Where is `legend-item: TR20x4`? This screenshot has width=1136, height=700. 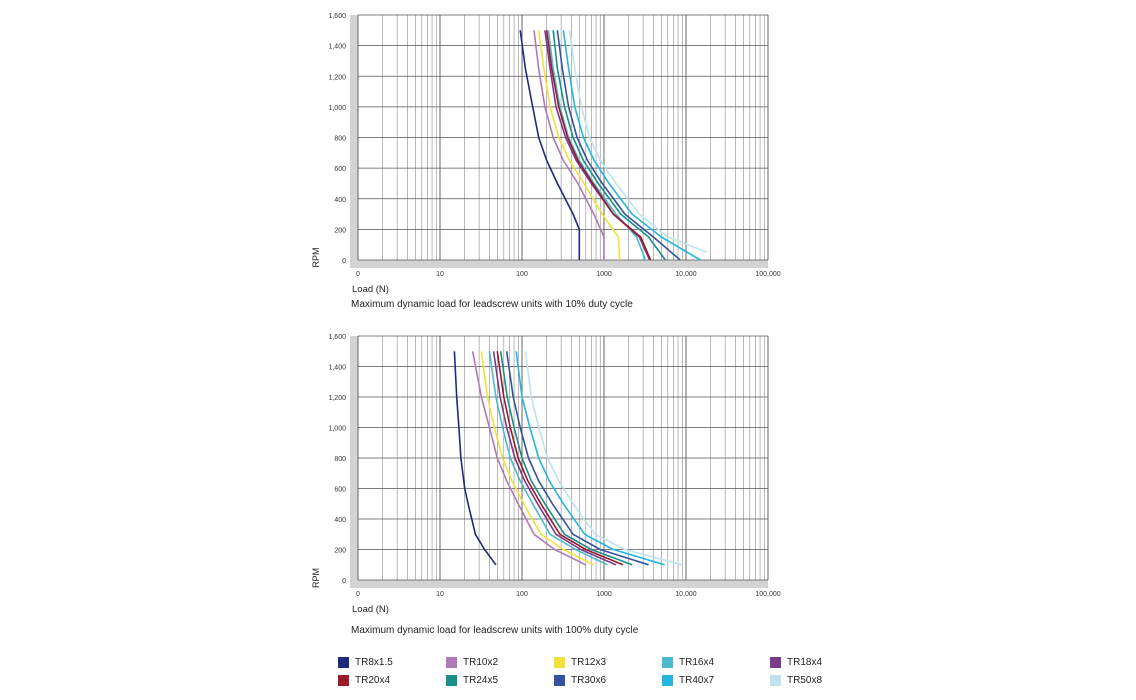 legend-item: TR20x4 is located at coordinates (364, 680).